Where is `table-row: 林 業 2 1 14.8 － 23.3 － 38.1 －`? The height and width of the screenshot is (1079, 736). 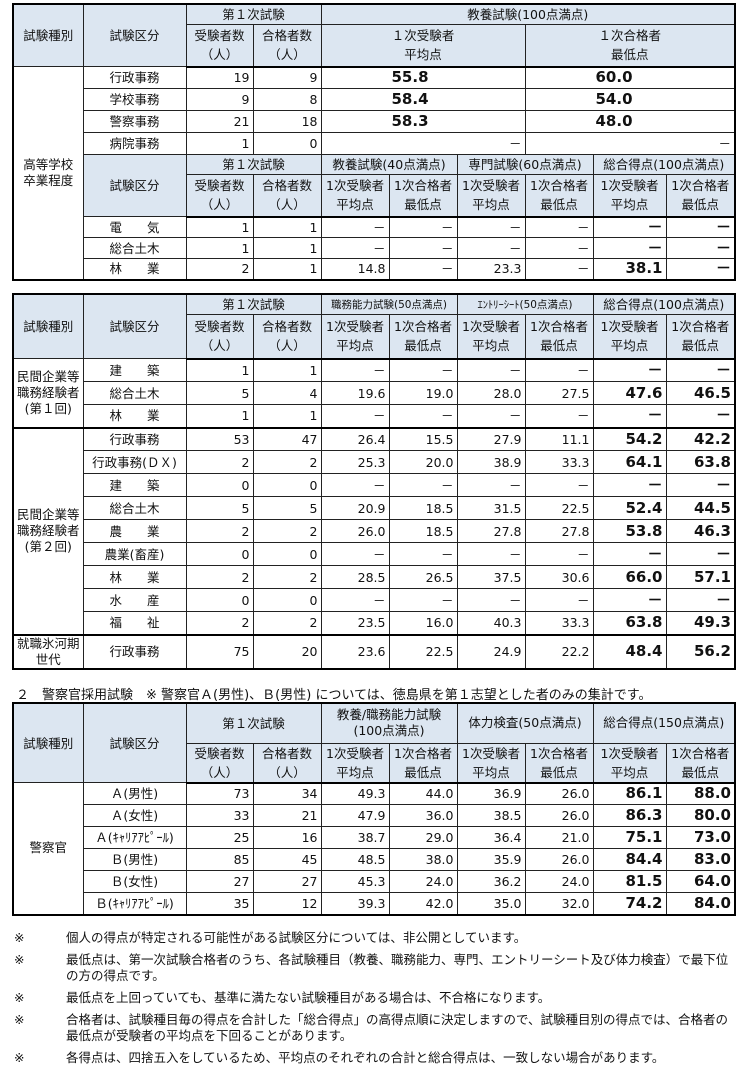
table-row: 林 業 2 1 14.8 － 23.3 － 38.1 － is located at coordinates (374, 269).